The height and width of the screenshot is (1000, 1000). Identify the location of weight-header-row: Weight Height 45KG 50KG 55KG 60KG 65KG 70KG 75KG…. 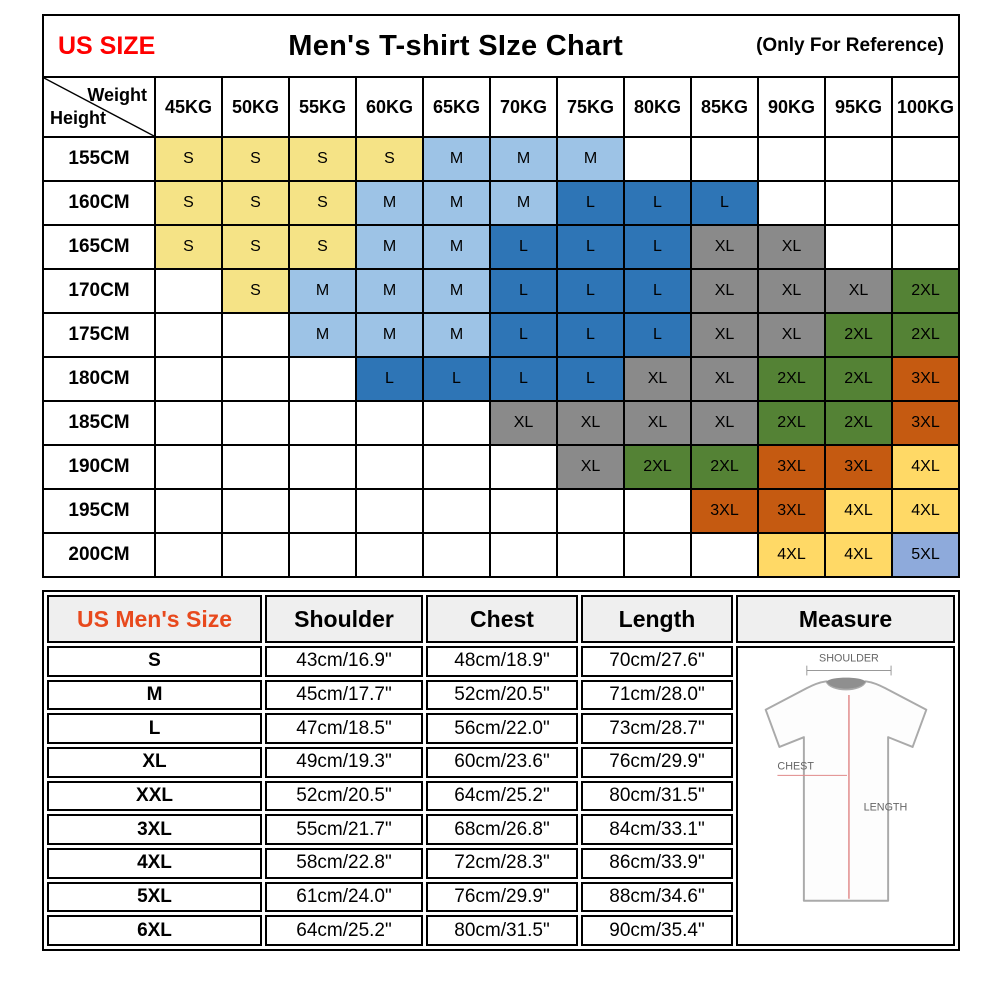
(501, 107).